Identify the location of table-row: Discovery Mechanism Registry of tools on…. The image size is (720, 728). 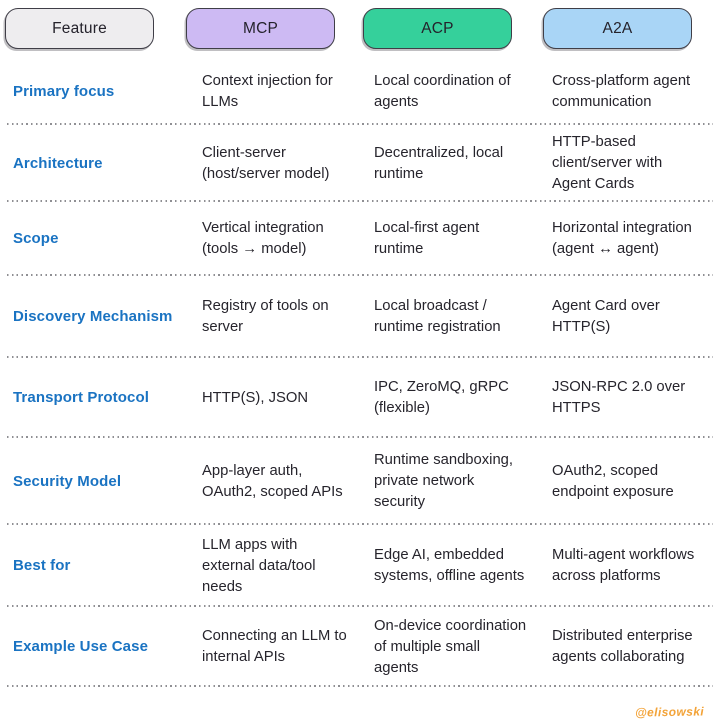
(360, 317).